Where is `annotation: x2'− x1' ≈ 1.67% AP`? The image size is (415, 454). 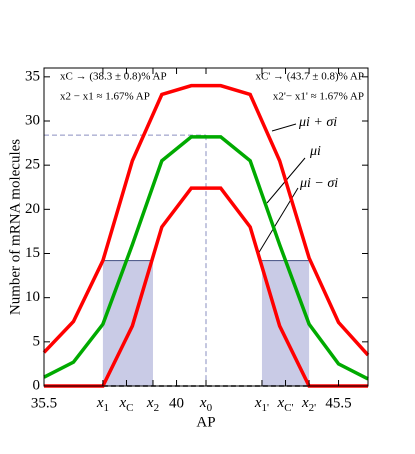
annotation: x2'− x1' ≈ 1.67% AP is located at coordinates (318, 97).